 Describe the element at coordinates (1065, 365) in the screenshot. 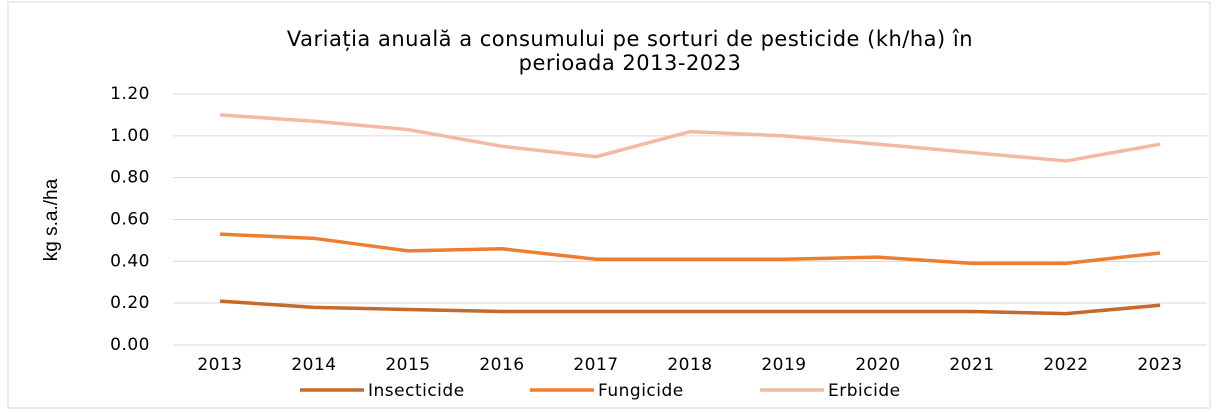

I see `x-tick-label: 2022` at that location.